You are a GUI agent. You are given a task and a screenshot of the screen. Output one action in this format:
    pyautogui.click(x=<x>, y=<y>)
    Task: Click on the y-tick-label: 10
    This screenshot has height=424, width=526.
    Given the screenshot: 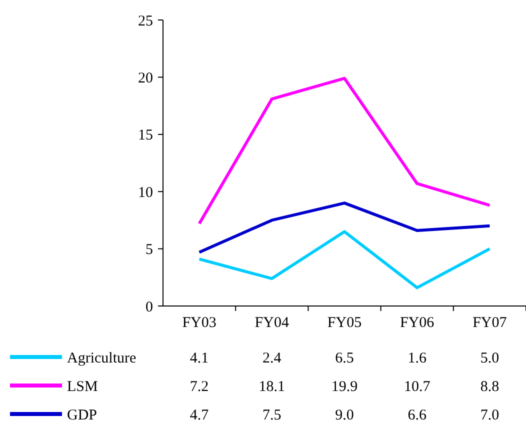 What is the action you would take?
    pyautogui.click(x=145, y=192)
    